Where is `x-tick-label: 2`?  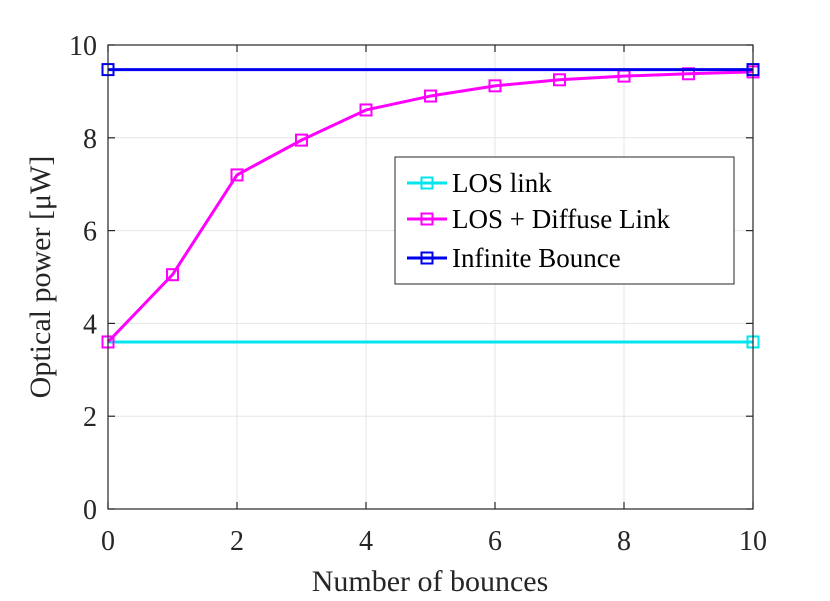 x-tick-label: 2 is located at coordinates (237, 541).